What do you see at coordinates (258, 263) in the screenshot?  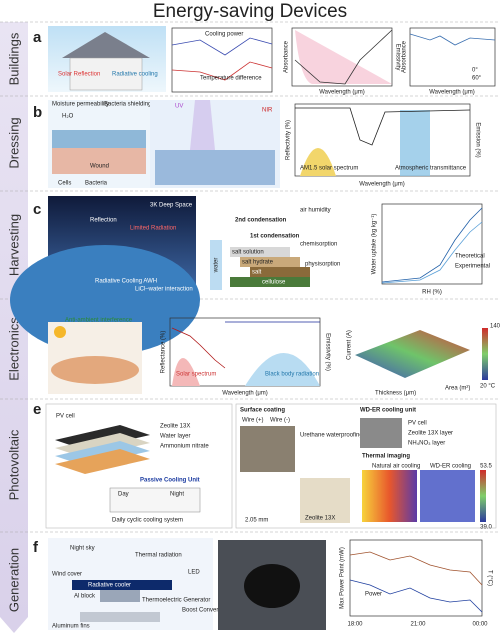 I see `label: salt hydrate` at bounding box center [258, 263].